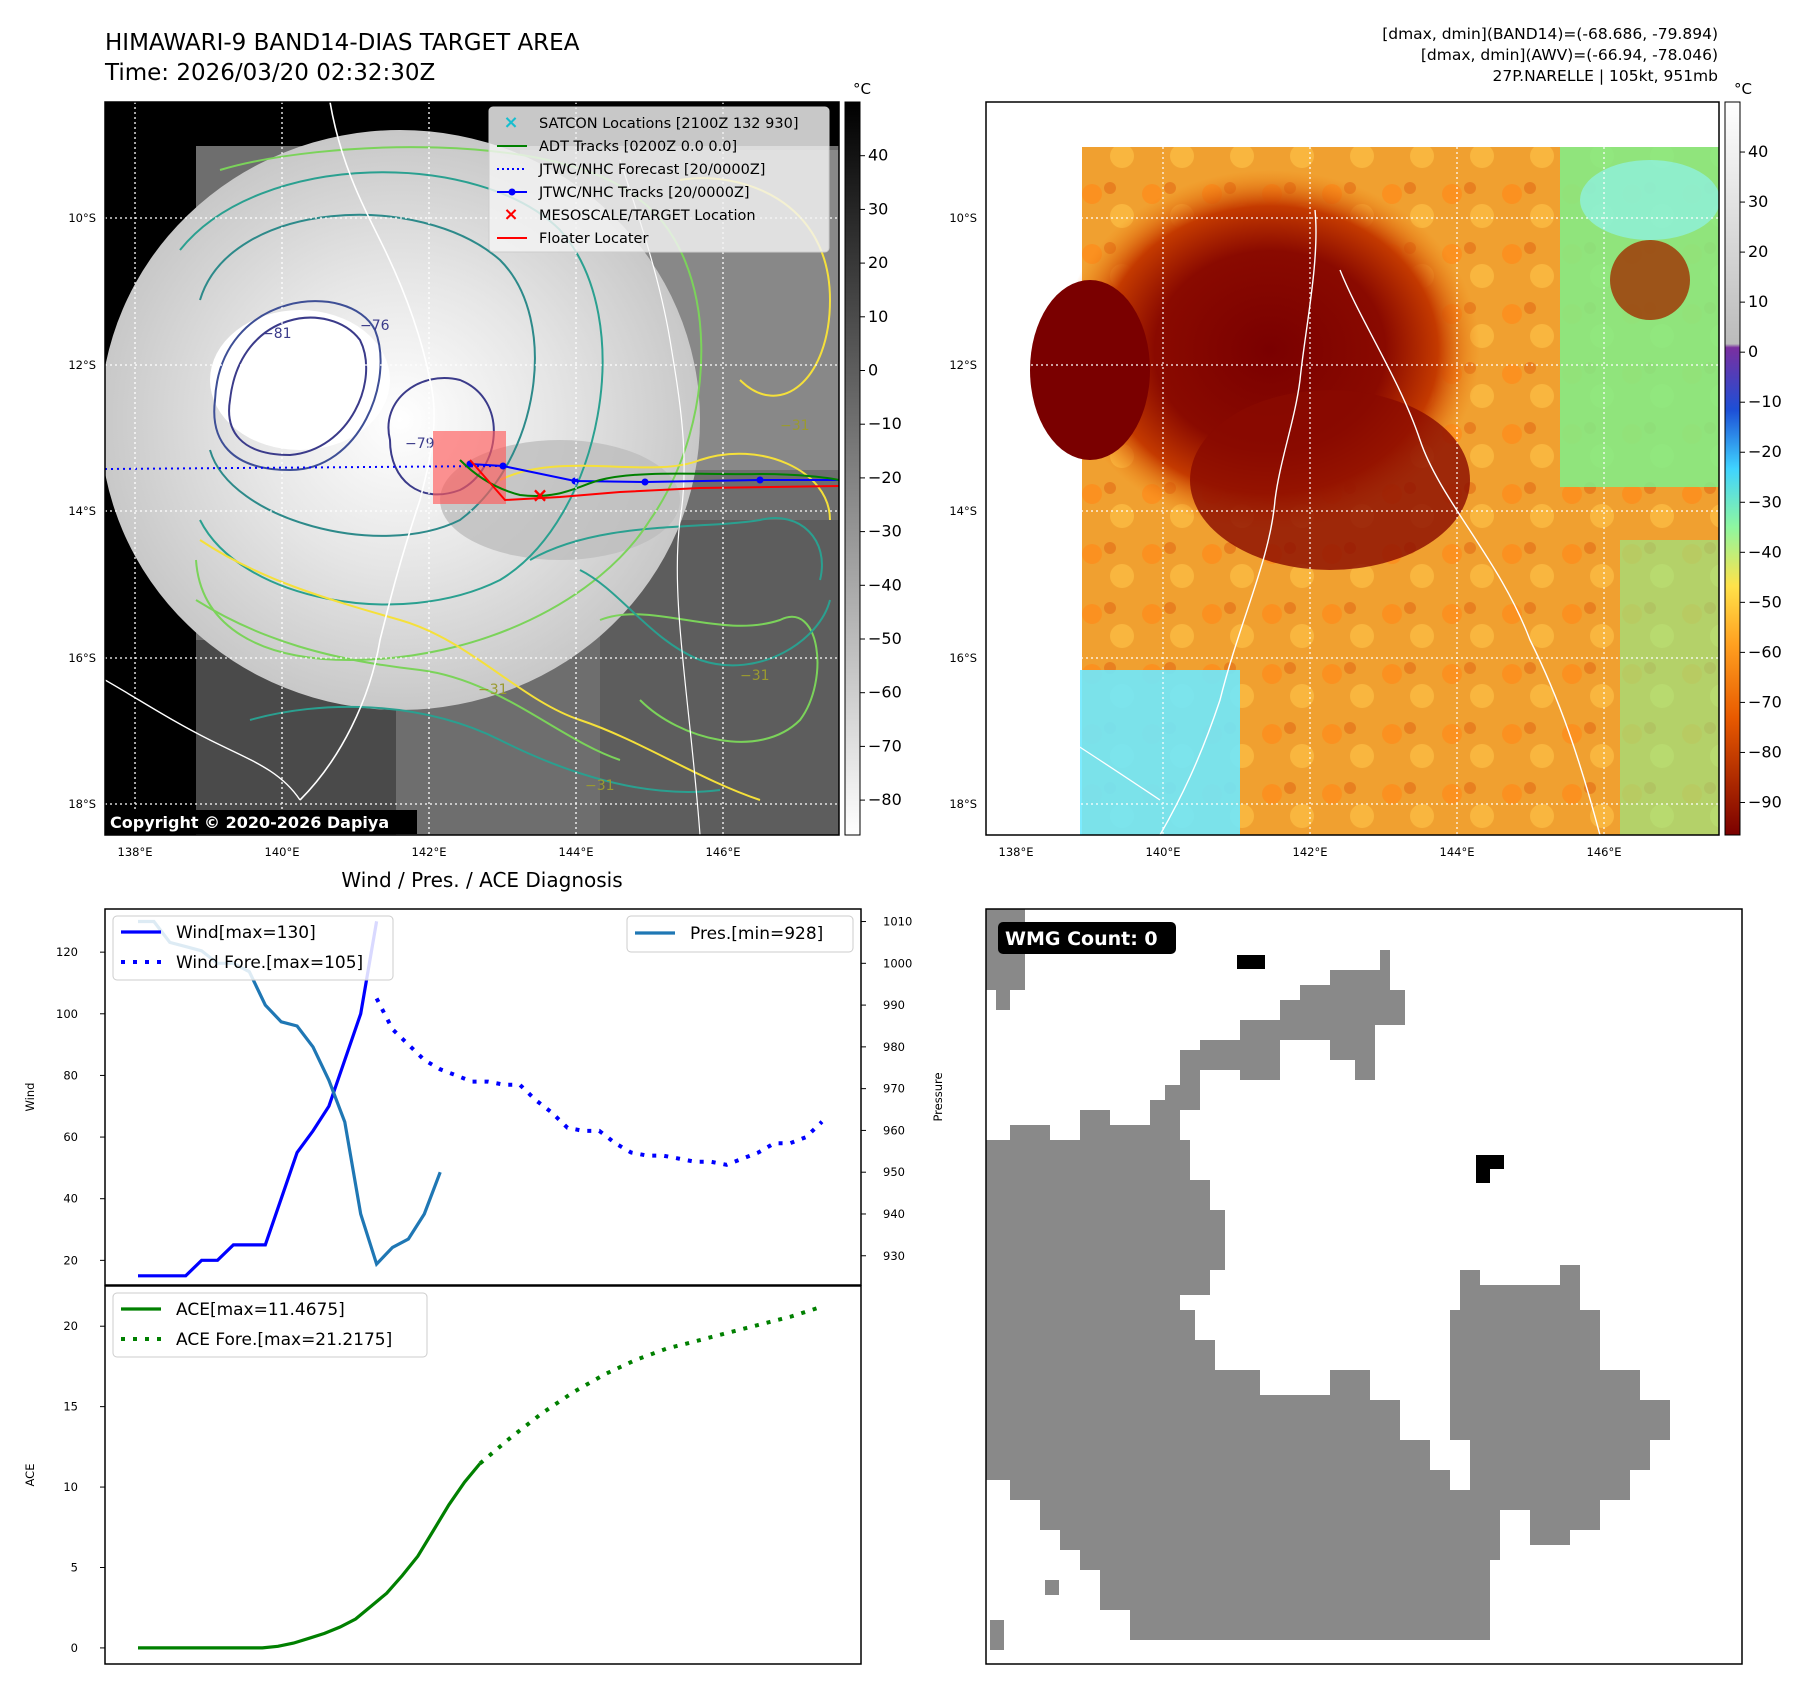 The height and width of the screenshot is (1690, 1797). I want to click on band14-colorbar-tick-label: −70, so click(885, 745).